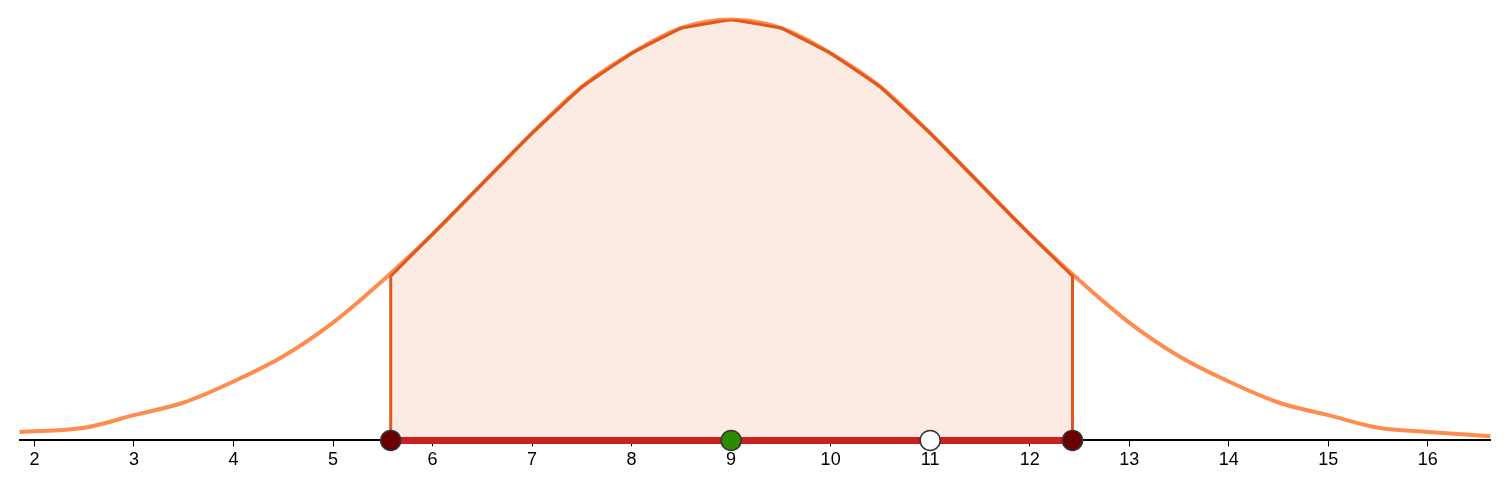 This screenshot has width=1510, height=482. Describe the element at coordinates (1328, 459) in the screenshot. I see `x-tick-label: 15` at that location.